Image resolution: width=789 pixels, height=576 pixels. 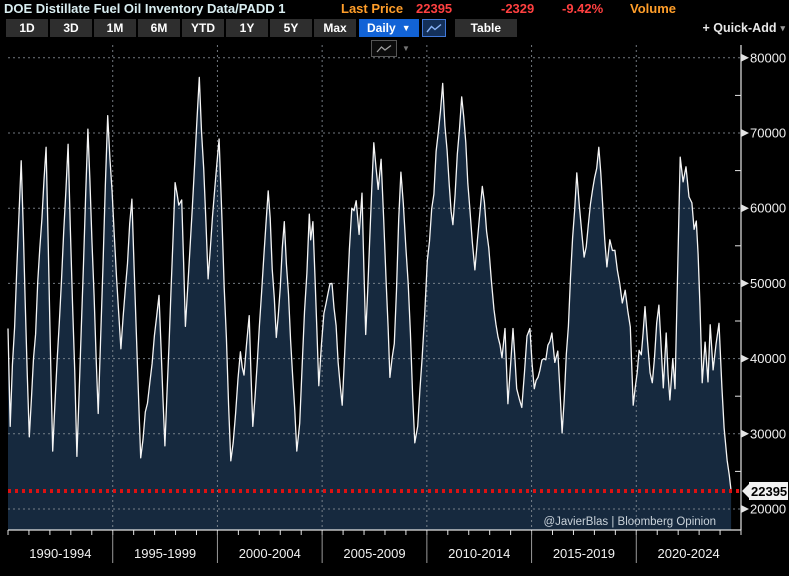 What do you see at coordinates (381, 28) in the screenshot?
I see `frequency-label: Daily` at bounding box center [381, 28].